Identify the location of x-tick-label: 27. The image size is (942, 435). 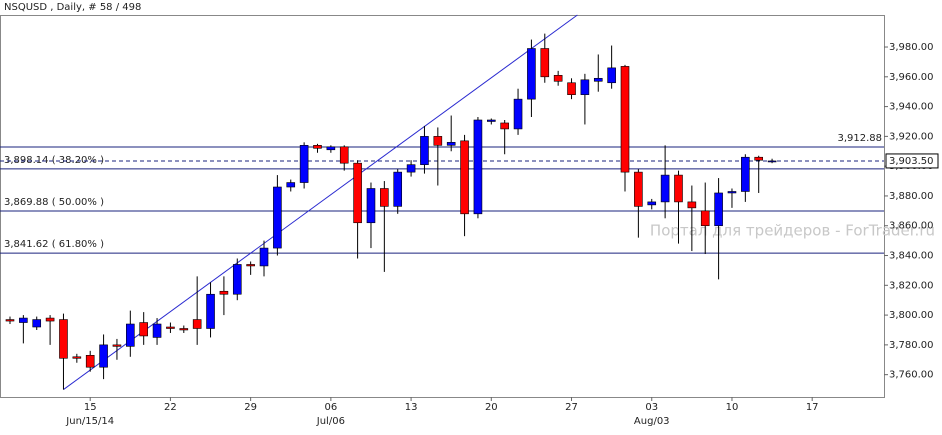
(571, 407).